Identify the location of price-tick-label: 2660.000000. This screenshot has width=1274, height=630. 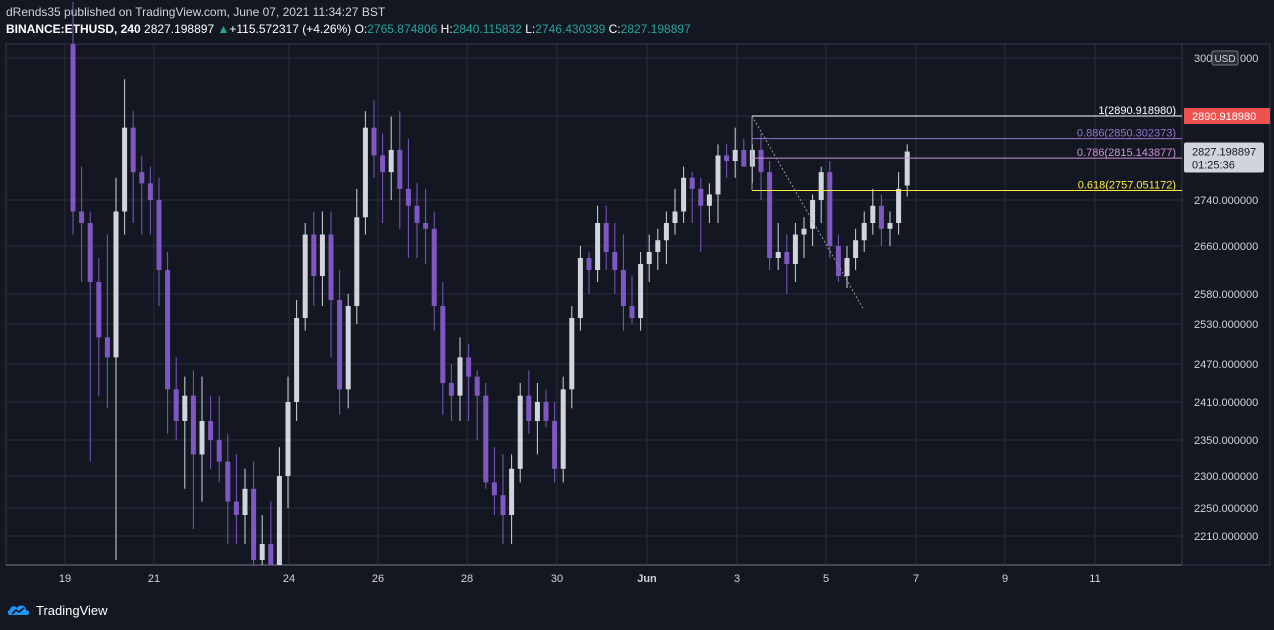
(1226, 247).